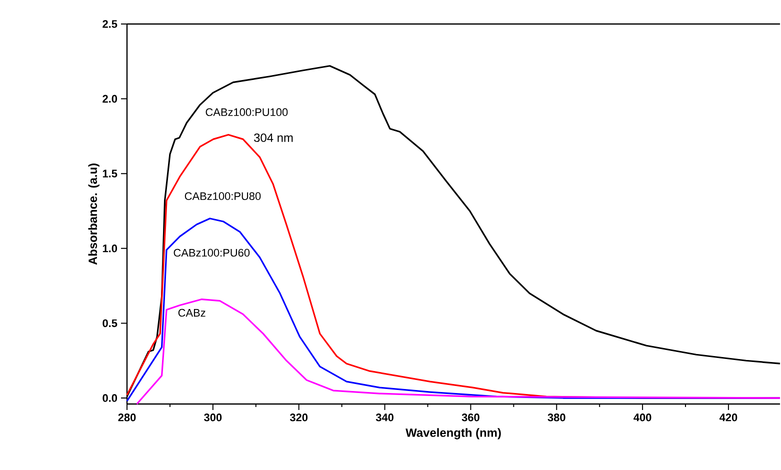  Describe the element at coordinates (385, 418) in the screenshot. I see `x-tick-label: 340` at that location.